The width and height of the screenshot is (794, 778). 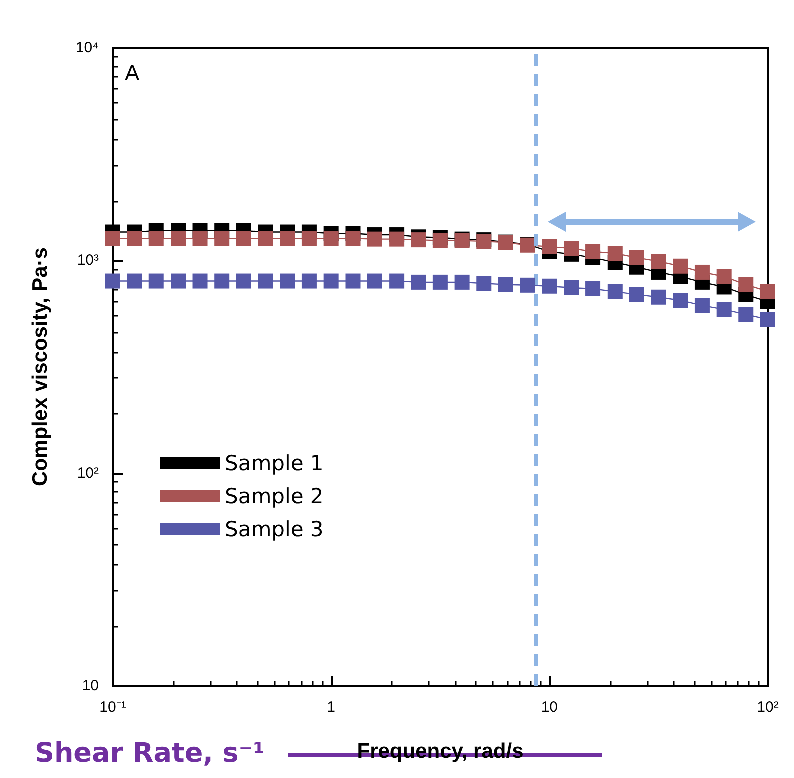 I want to click on y-tick-label: 10³, so click(x=88, y=261).